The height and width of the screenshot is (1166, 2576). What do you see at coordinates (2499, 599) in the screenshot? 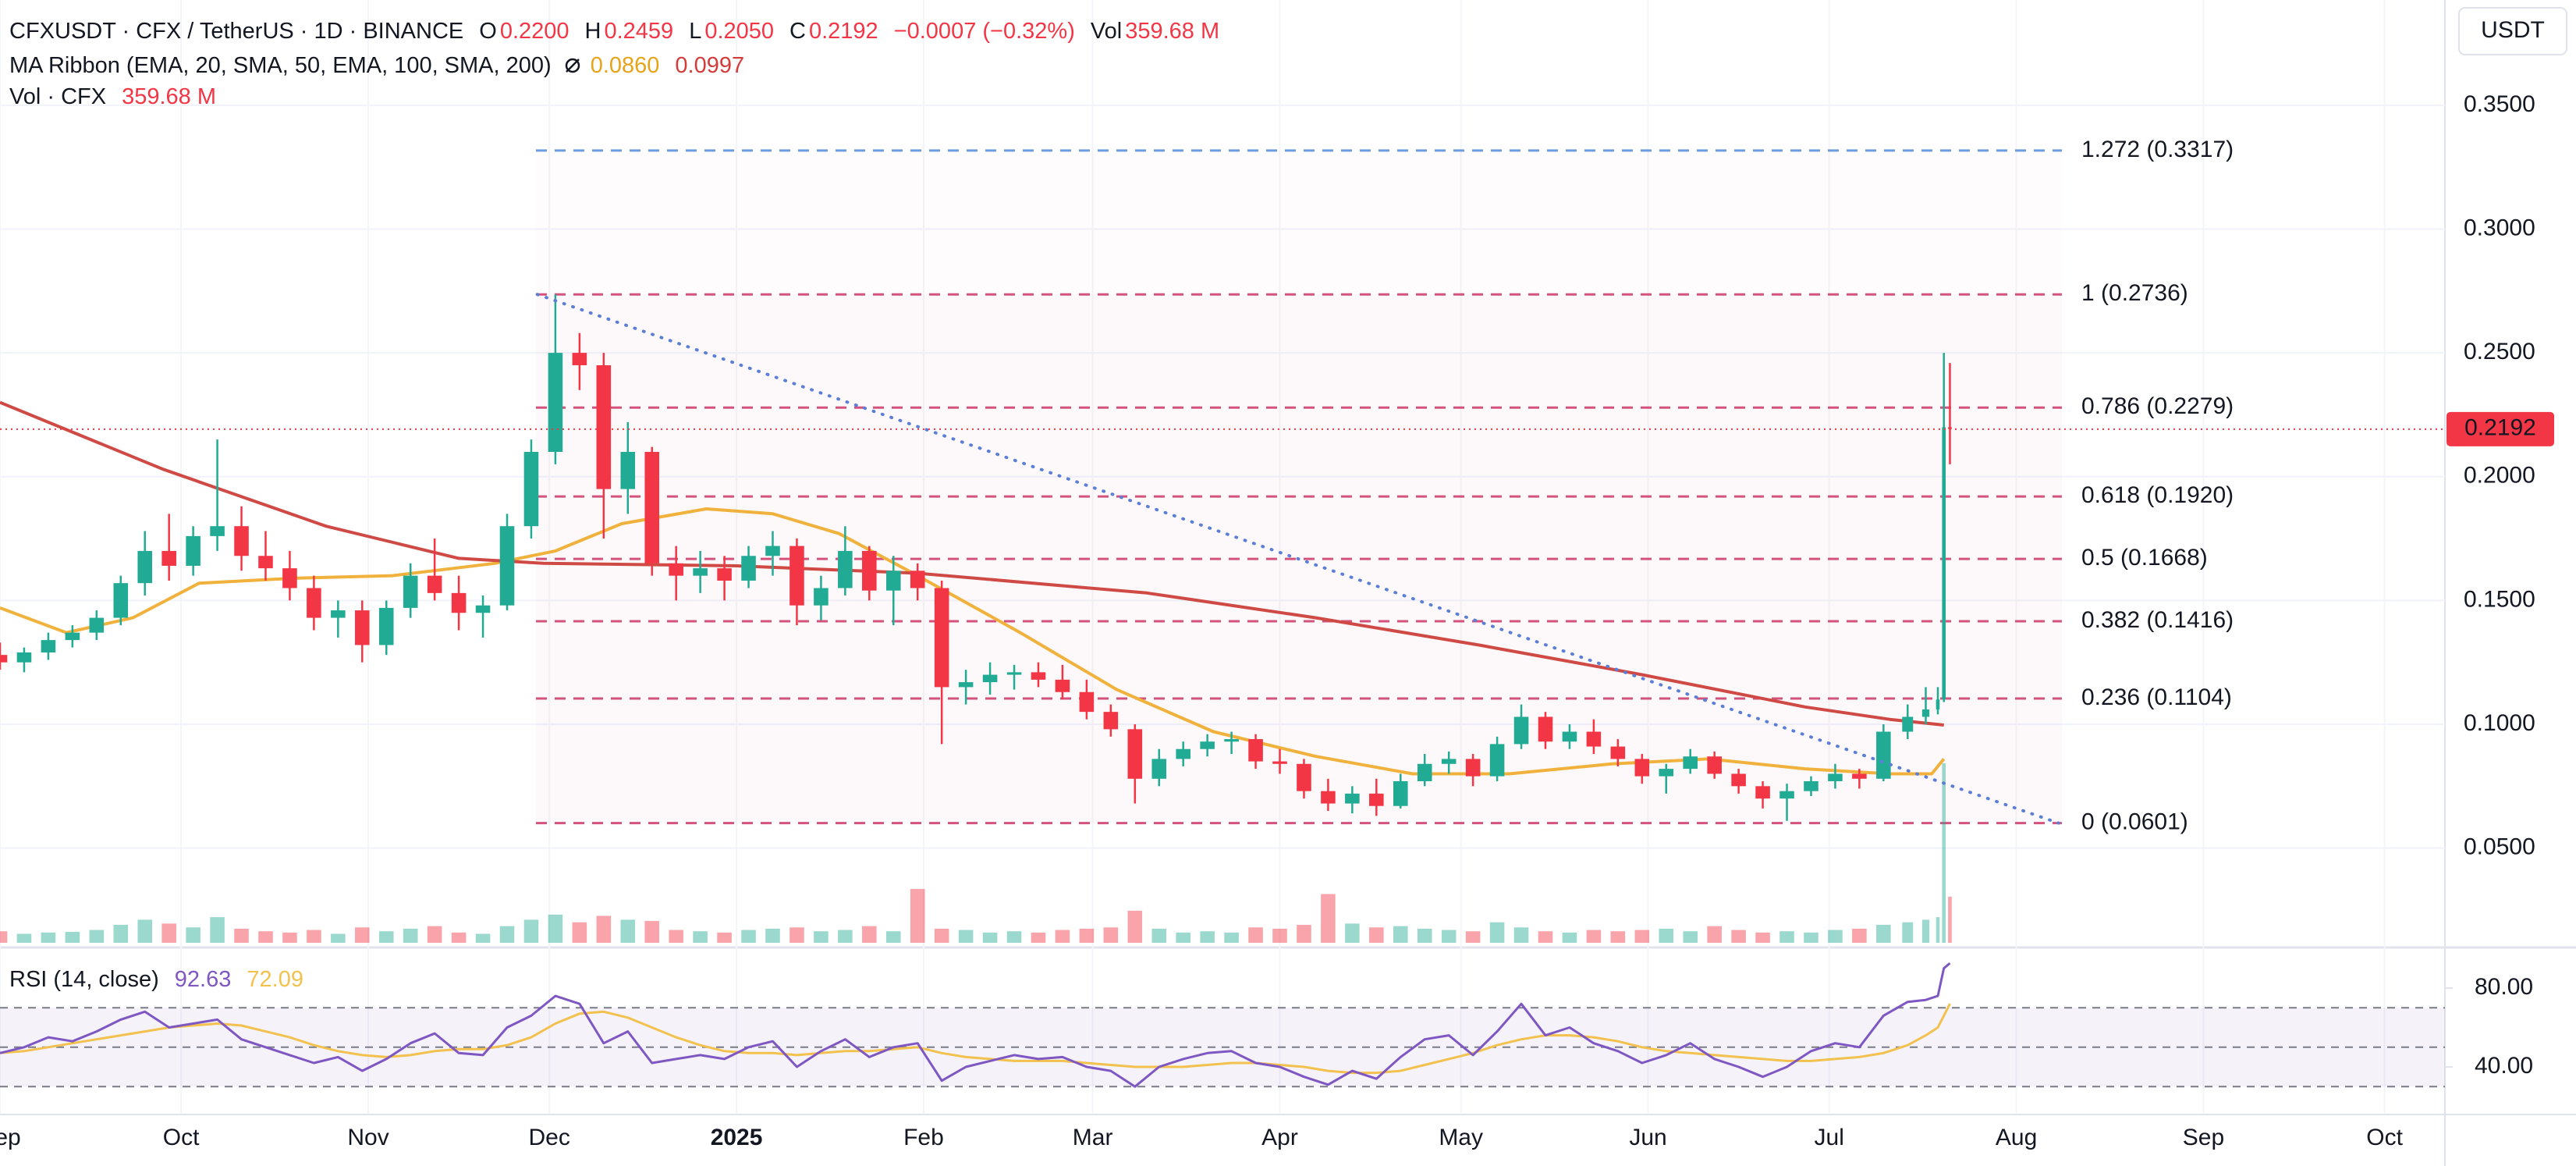
I see `y-tick-label: 0.1500` at bounding box center [2499, 599].